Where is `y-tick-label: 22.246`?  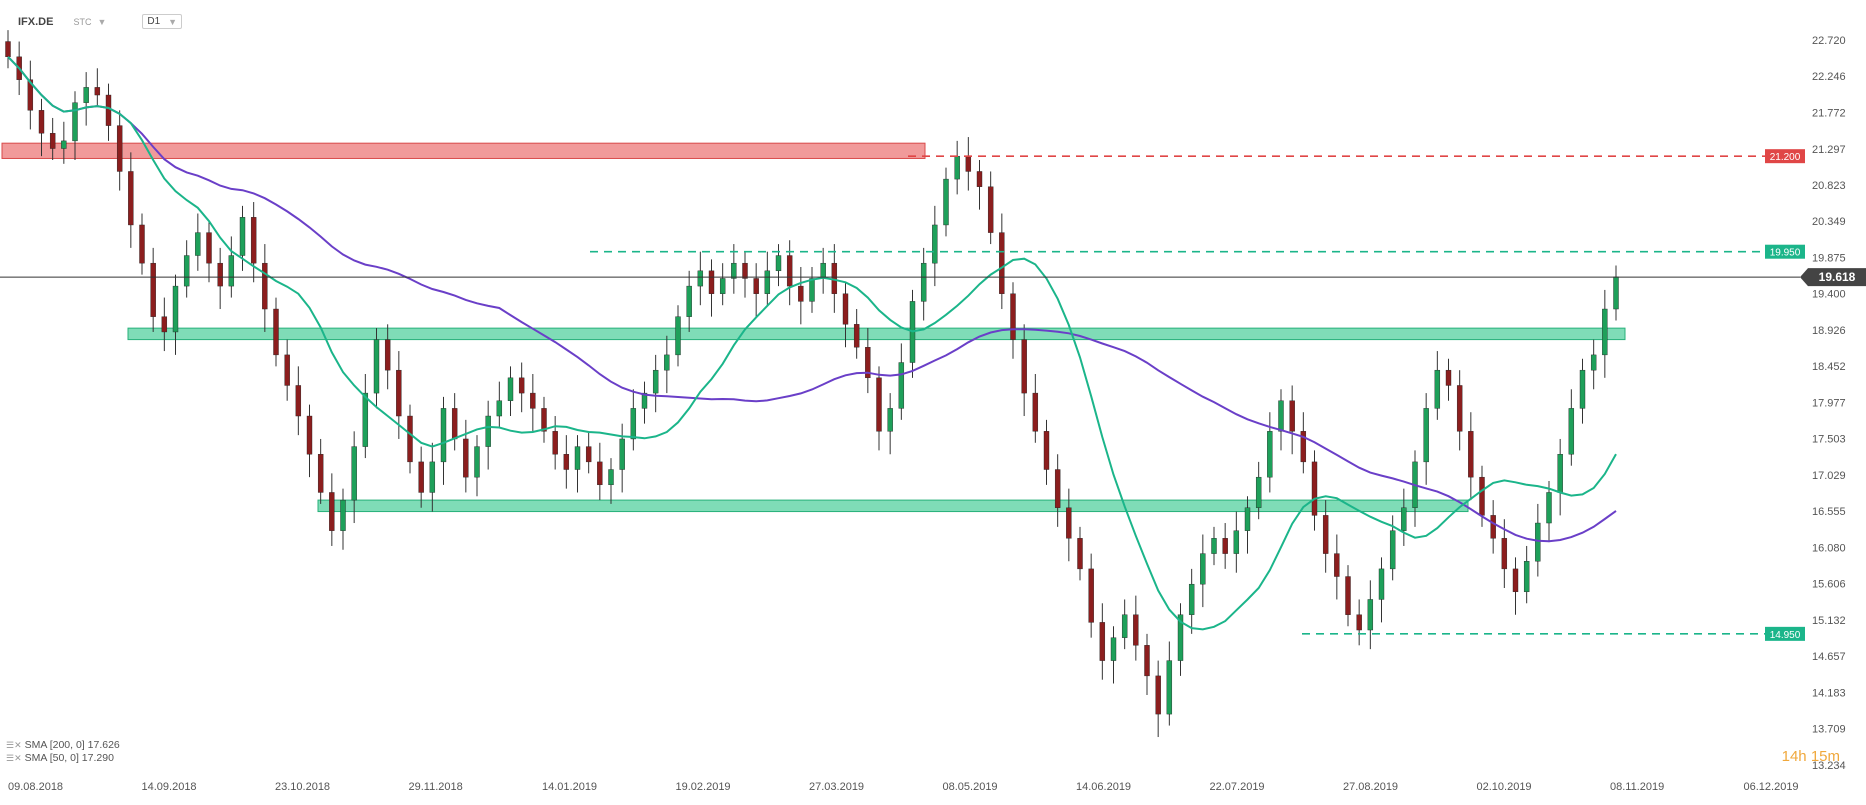
y-tick-label: 22.246 is located at coordinates (1829, 77).